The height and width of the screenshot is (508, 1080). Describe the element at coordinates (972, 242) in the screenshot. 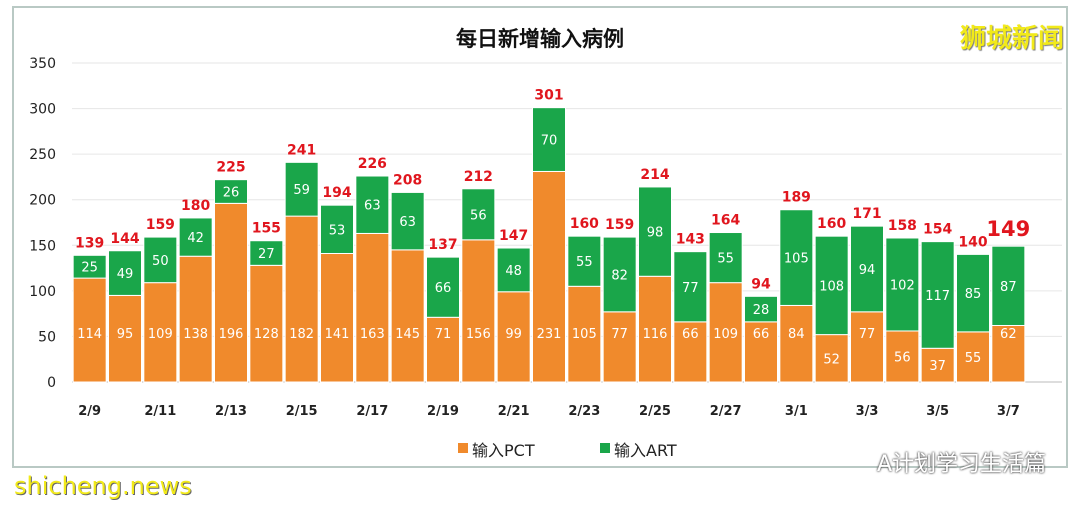

I see `total-label: 140` at that location.